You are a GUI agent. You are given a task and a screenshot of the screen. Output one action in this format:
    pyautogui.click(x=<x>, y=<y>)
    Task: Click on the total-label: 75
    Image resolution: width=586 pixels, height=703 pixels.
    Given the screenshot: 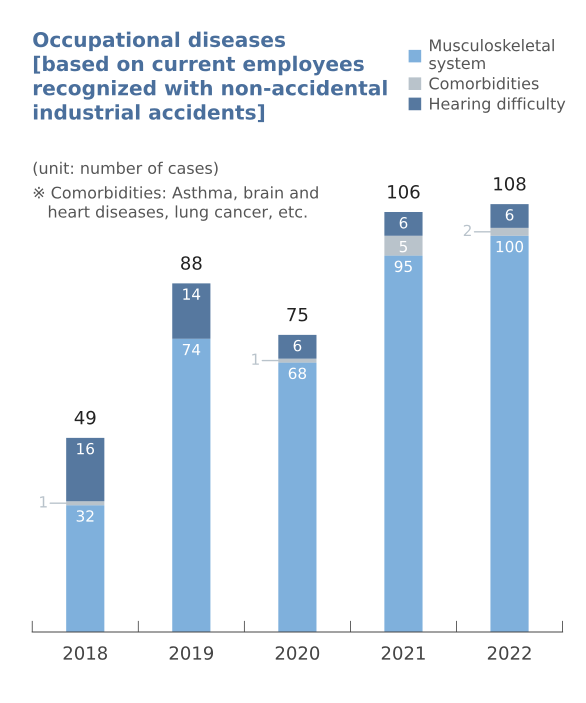 What is the action you would take?
    pyautogui.click(x=297, y=315)
    